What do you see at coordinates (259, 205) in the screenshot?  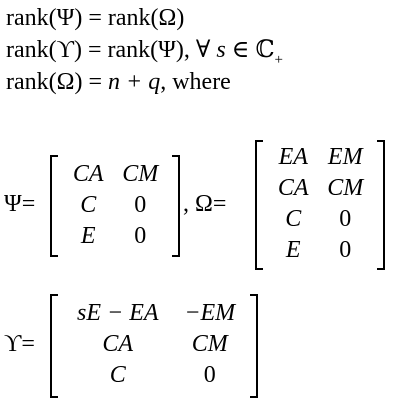 I see `omega-left-bracket` at bounding box center [259, 205].